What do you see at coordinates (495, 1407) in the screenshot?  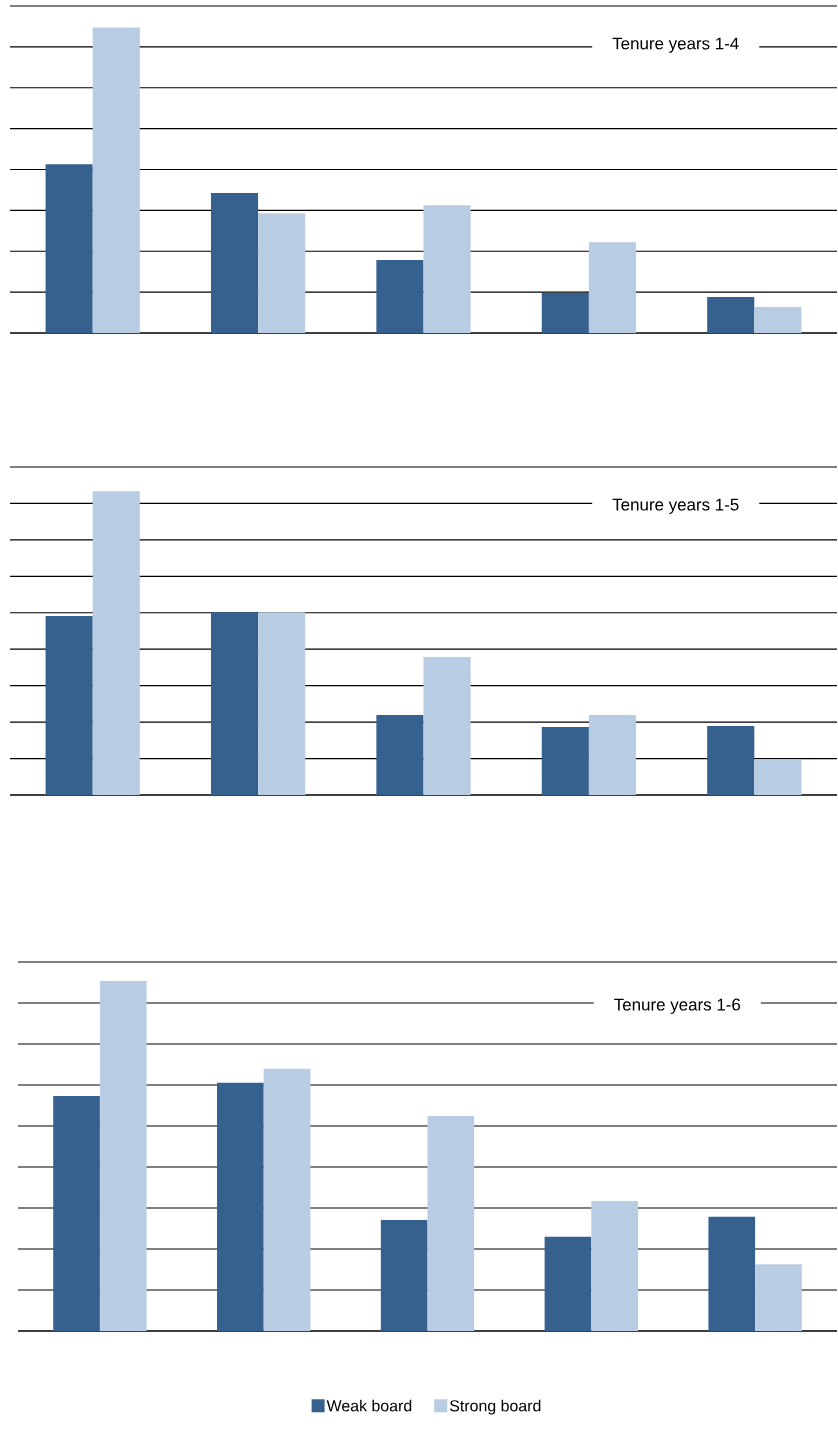 I see `legend-label: Strong board` at bounding box center [495, 1407].